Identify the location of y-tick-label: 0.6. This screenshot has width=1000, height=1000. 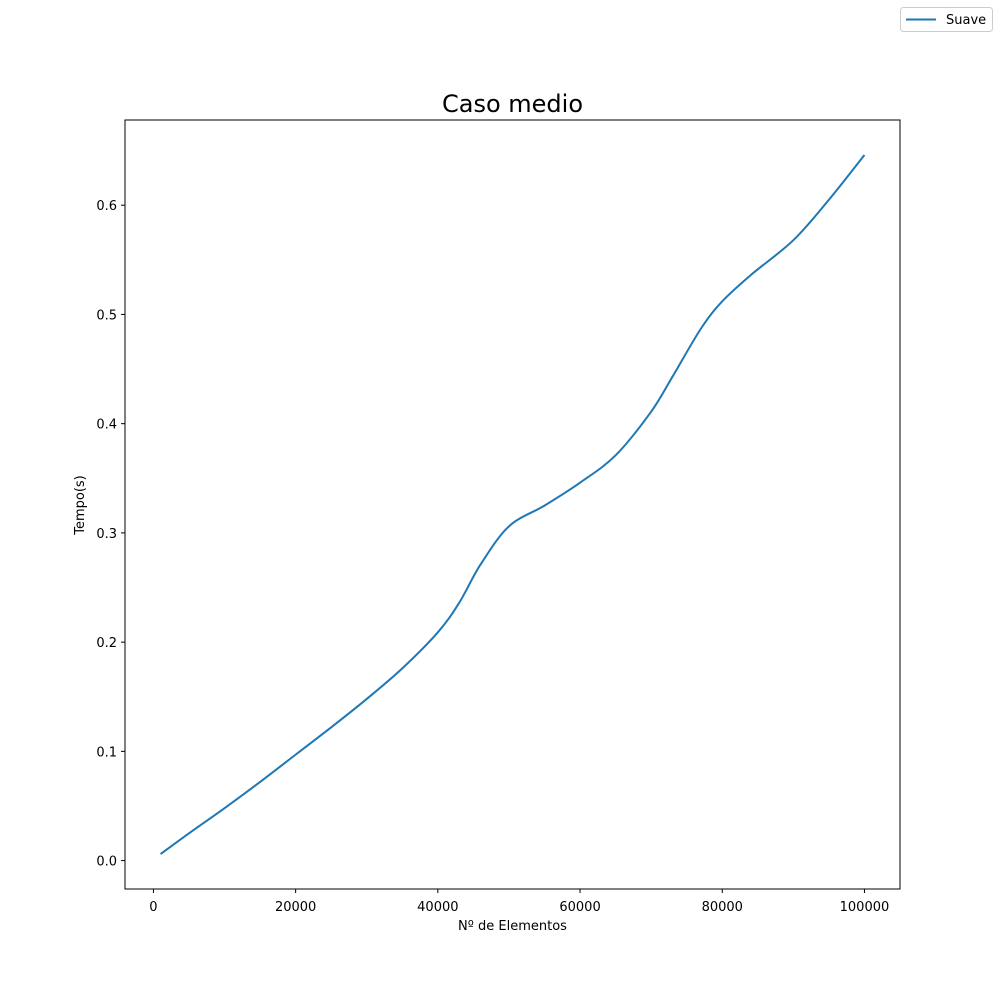
(106, 206).